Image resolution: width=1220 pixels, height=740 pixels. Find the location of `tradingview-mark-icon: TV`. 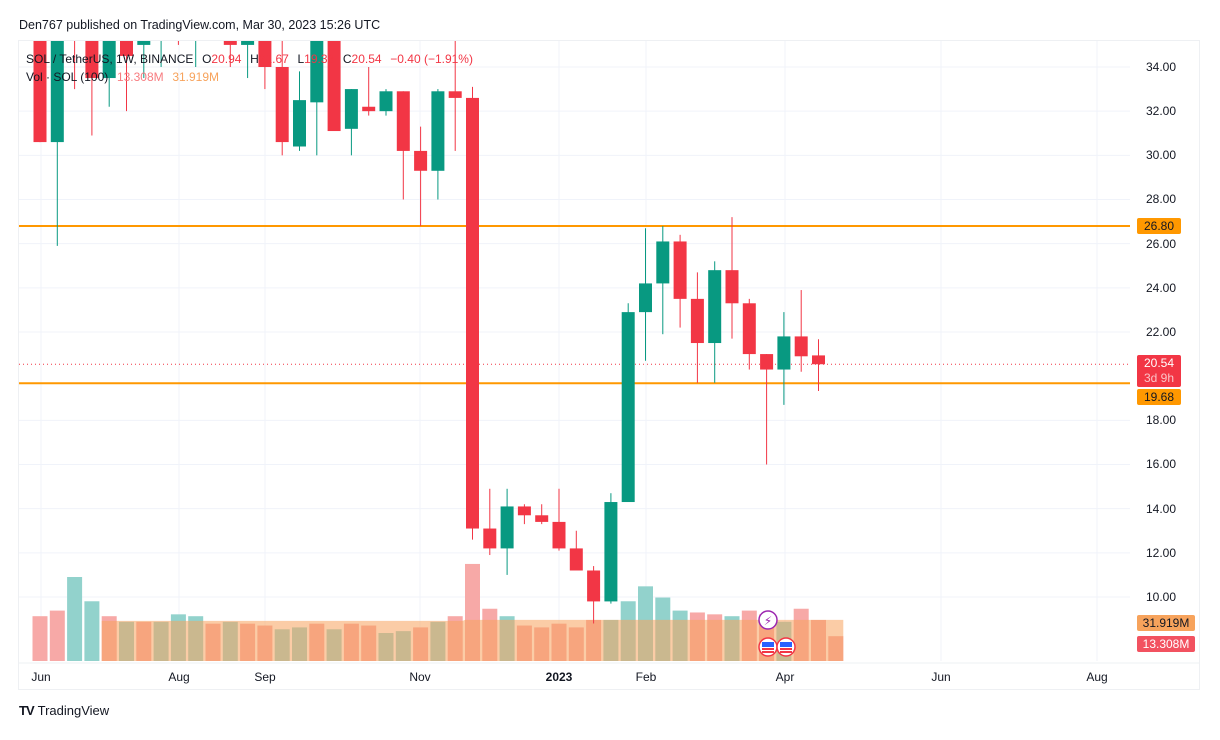

tradingview-mark-icon: TV is located at coordinates (27, 710).